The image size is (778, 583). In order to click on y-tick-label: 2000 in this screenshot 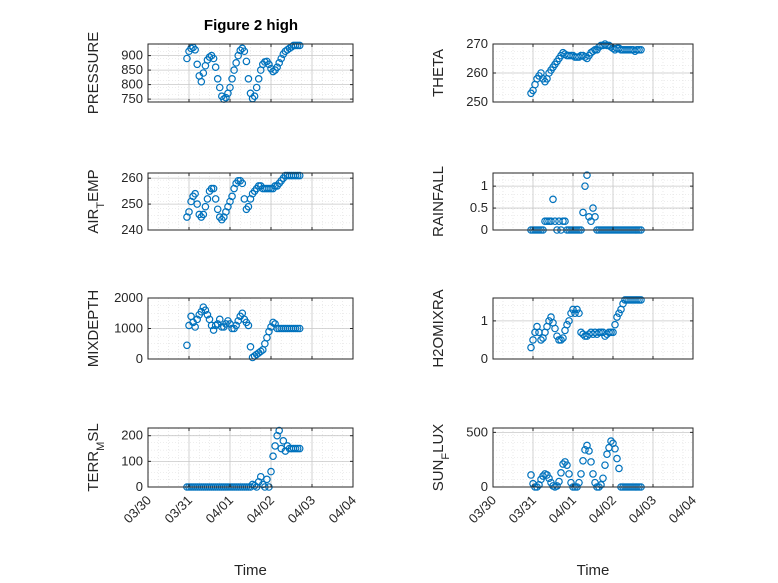, I will do `click(128, 297)`.